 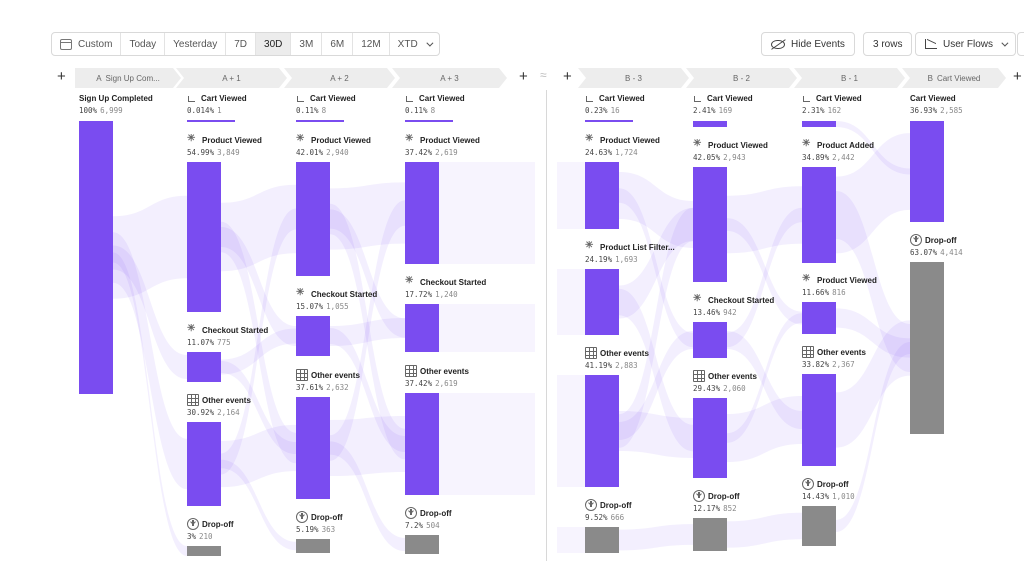 I want to click on node-count: 3,849, so click(x=228, y=152).